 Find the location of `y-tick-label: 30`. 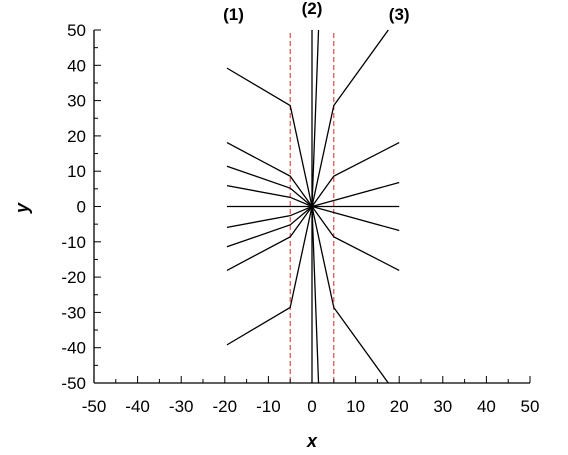

y-tick-label: 30 is located at coordinates (76, 101).